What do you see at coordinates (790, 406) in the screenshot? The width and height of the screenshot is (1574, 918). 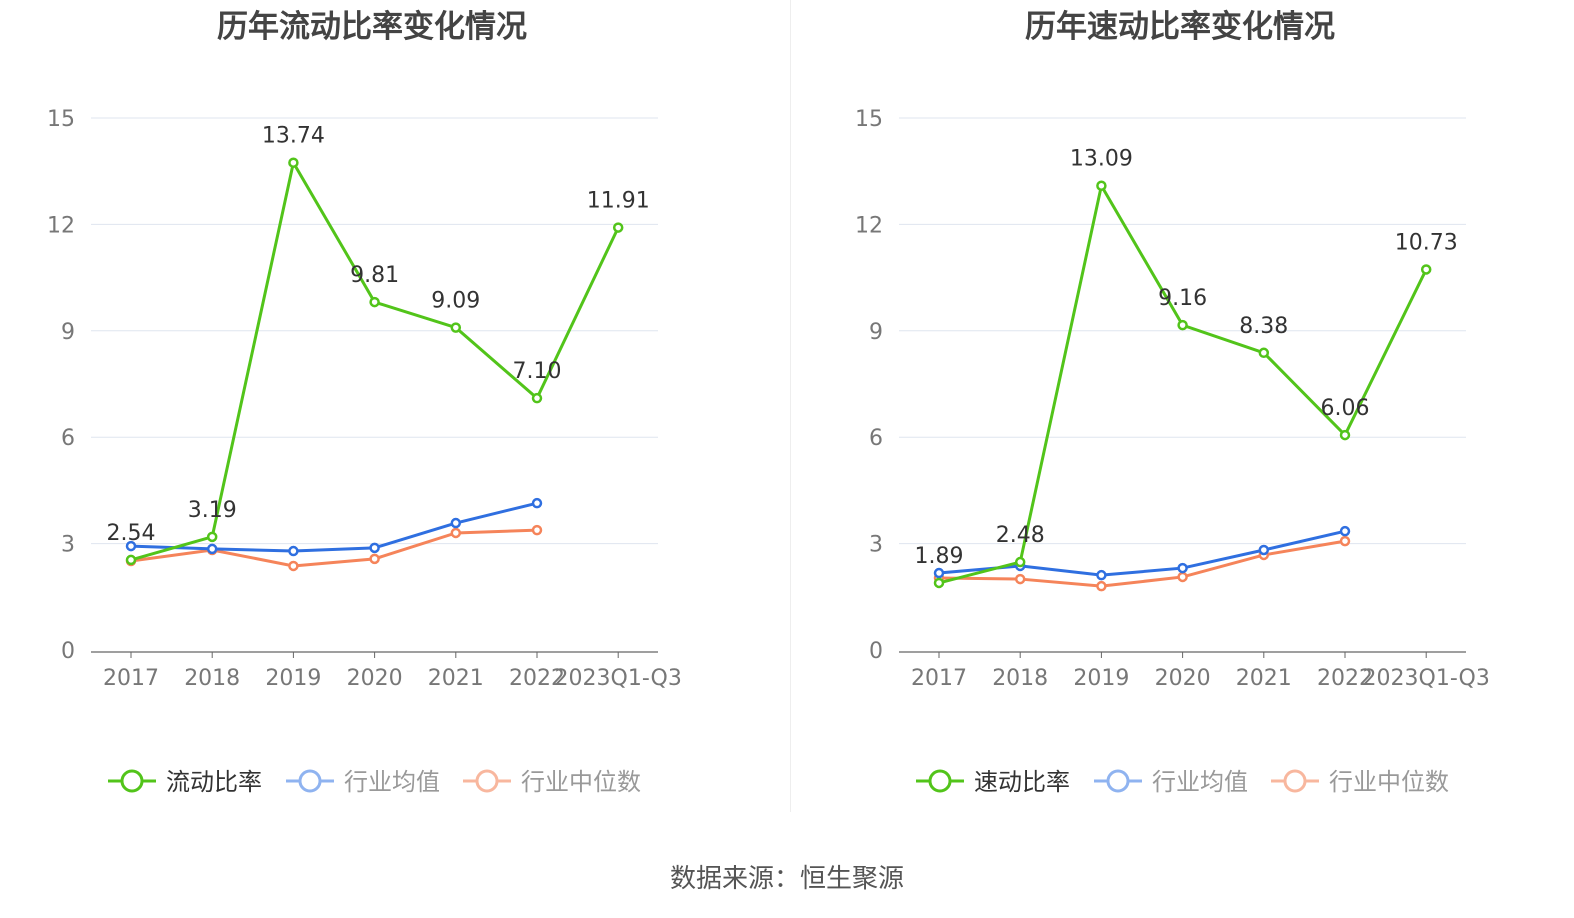 I see `chart-divider` at bounding box center [790, 406].